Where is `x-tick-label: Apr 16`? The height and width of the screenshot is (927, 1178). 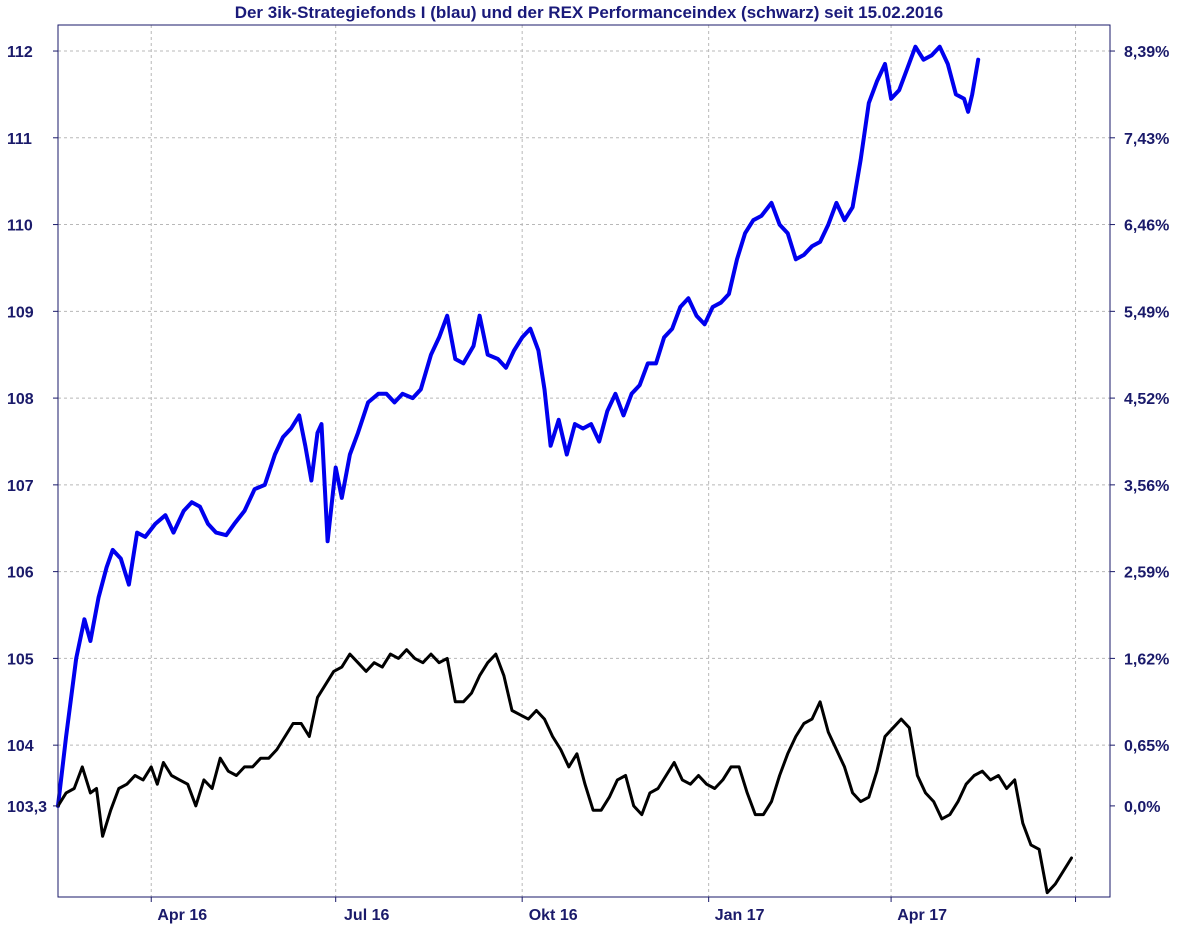
x-tick-label: Apr 16 is located at coordinates (182, 915).